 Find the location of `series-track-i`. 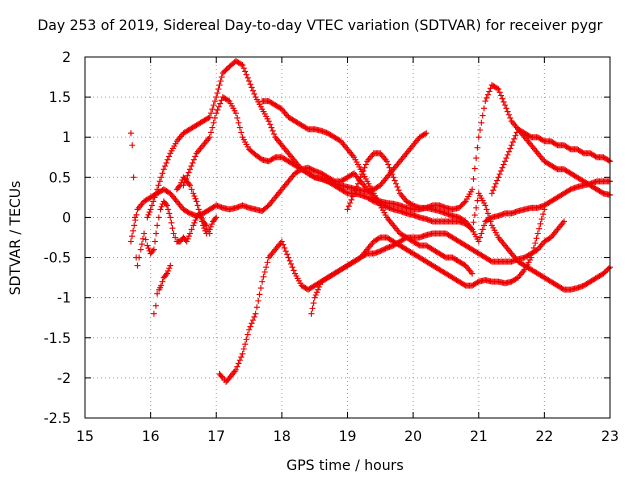

series-track-i is located at coordinates (170, 199).